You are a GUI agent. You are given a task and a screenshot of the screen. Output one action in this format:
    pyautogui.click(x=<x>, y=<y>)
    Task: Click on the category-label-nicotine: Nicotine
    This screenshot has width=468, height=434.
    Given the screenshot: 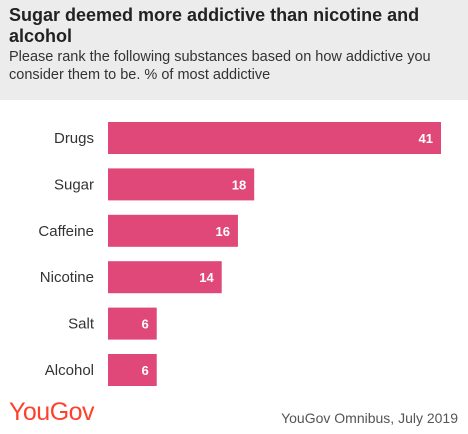 What is the action you would take?
    pyautogui.click(x=67, y=277)
    